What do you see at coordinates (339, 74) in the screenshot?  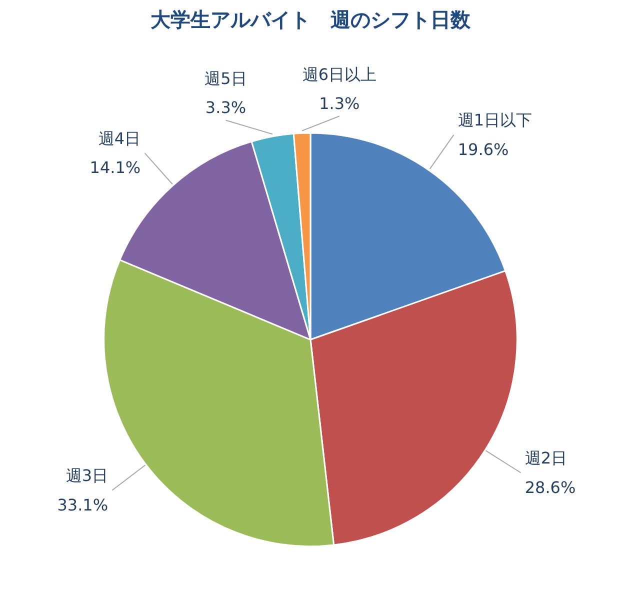 I see `slice-label: 週6日以上` at bounding box center [339, 74].